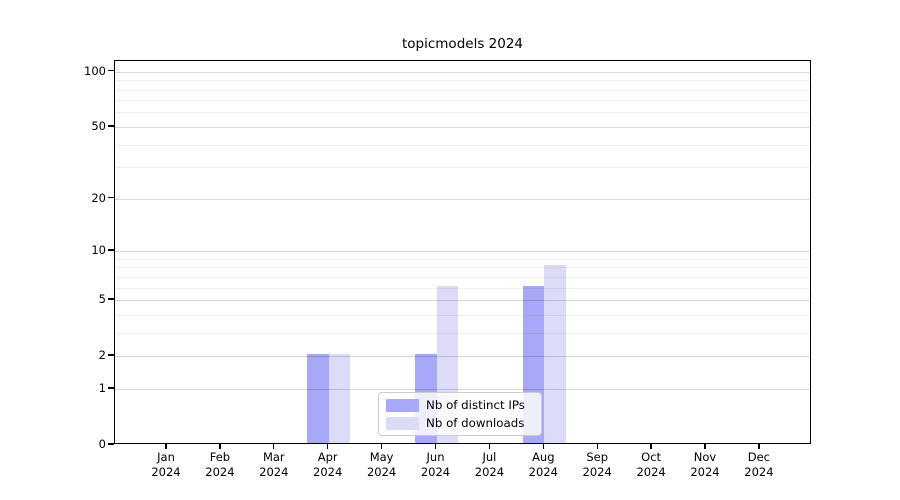  I want to click on x-tick-aug, so click(543, 446).